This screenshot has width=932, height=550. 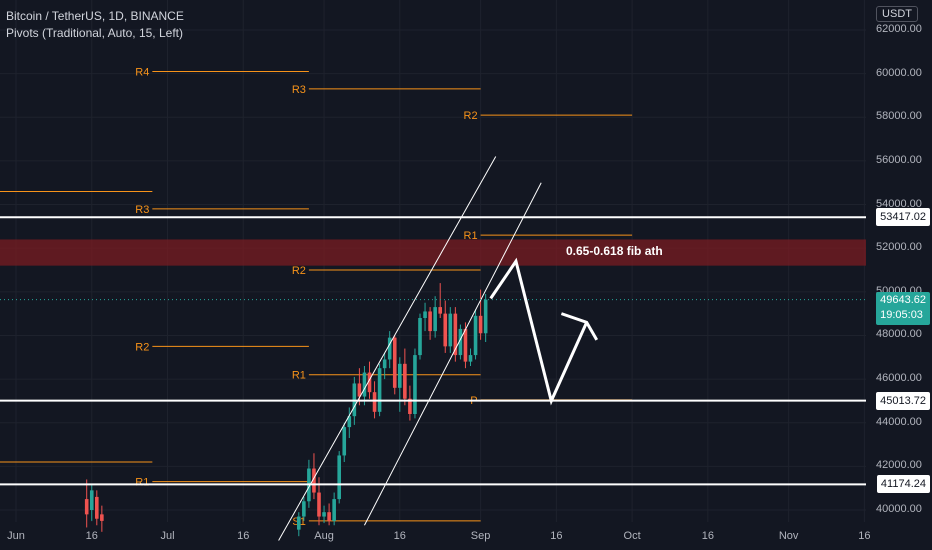 What do you see at coordinates (897, 14) in the screenshot?
I see `currency-badge: USDT` at bounding box center [897, 14].